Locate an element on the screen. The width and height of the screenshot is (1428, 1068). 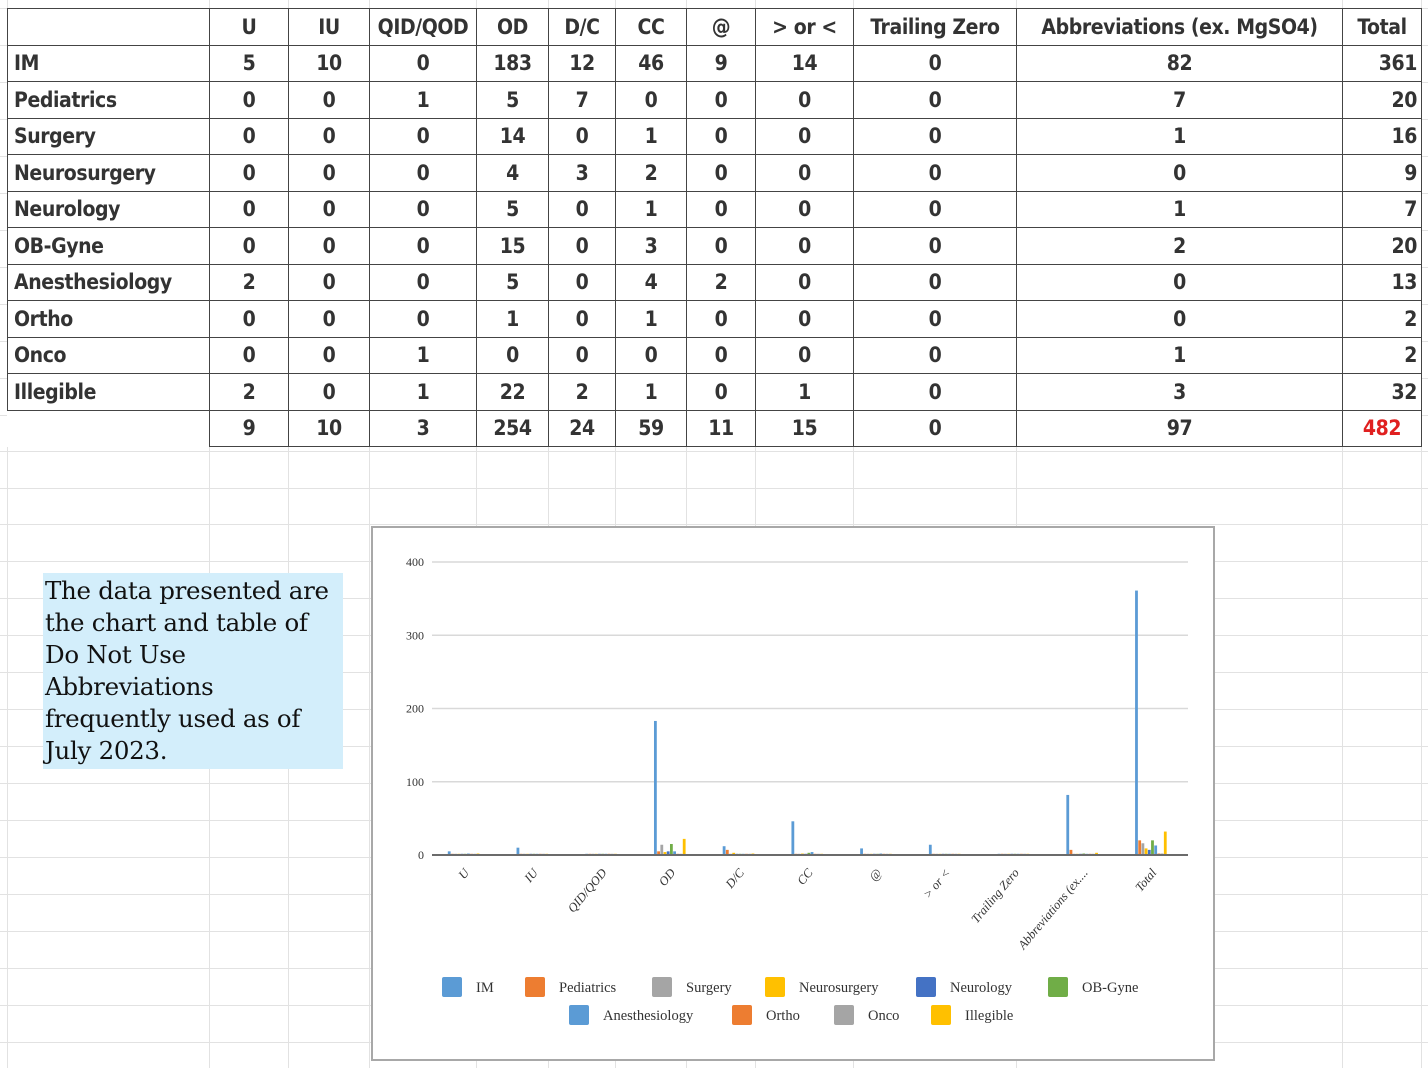
row-total-cell: 2 is located at coordinates (1382, 355).